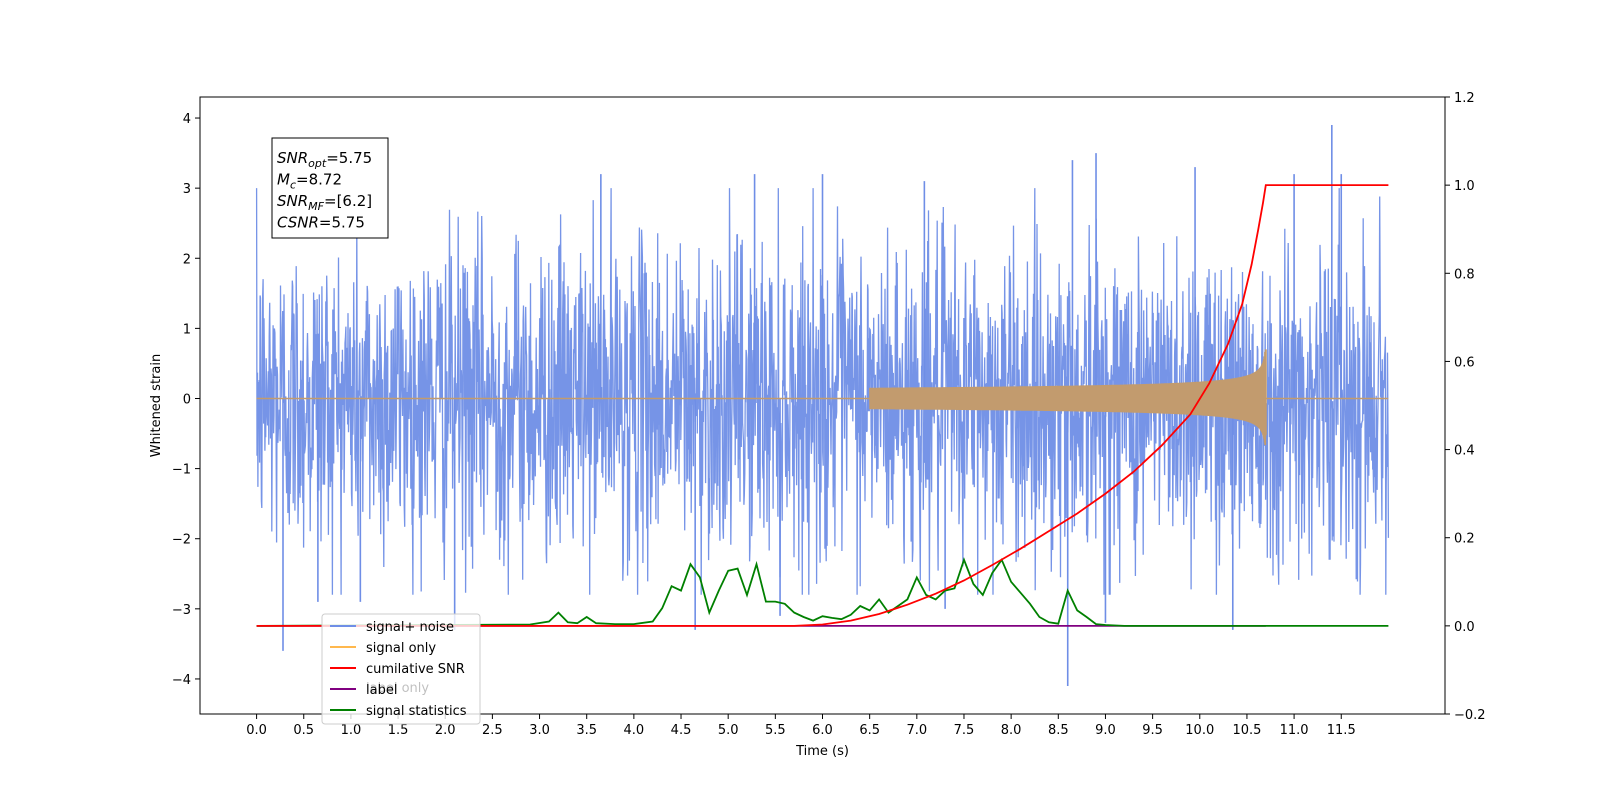  I want to click on legend-label: signal only, so click(401, 648).